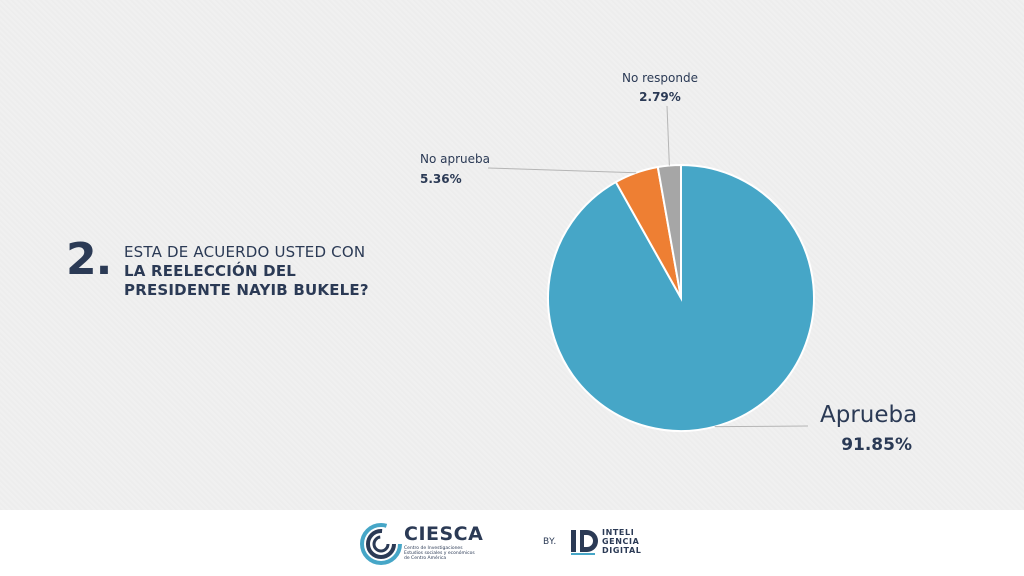  I want to click on slice-label-aprueba: Aprueba, so click(868, 415).